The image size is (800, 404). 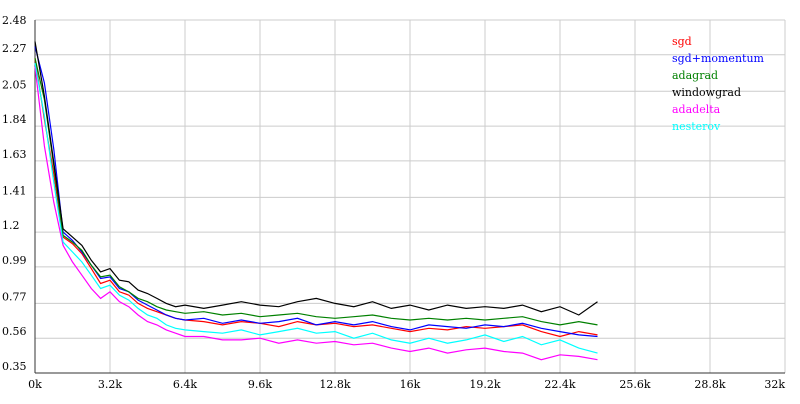 I want to click on x-tick-label: 32k, so click(x=774, y=384).